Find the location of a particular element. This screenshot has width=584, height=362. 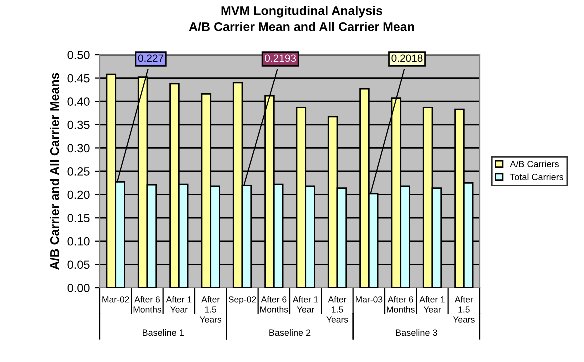

y-tick-label: 0.00 is located at coordinates (79, 288).